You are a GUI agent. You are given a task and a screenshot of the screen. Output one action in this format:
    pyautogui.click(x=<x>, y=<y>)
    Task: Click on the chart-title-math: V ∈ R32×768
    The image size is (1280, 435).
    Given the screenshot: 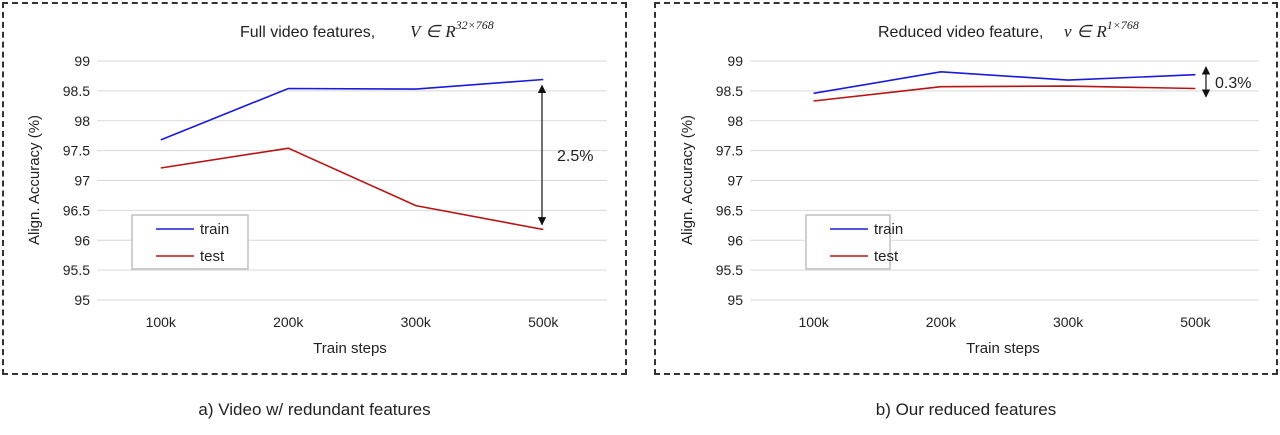 What is the action you would take?
    pyautogui.click(x=452, y=29)
    